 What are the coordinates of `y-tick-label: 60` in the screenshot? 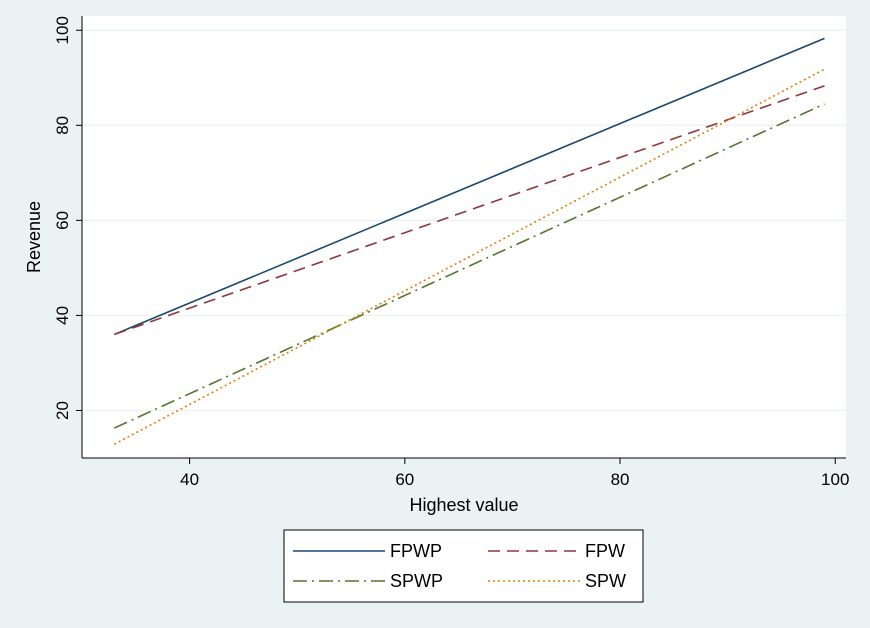 It's located at (62, 220).